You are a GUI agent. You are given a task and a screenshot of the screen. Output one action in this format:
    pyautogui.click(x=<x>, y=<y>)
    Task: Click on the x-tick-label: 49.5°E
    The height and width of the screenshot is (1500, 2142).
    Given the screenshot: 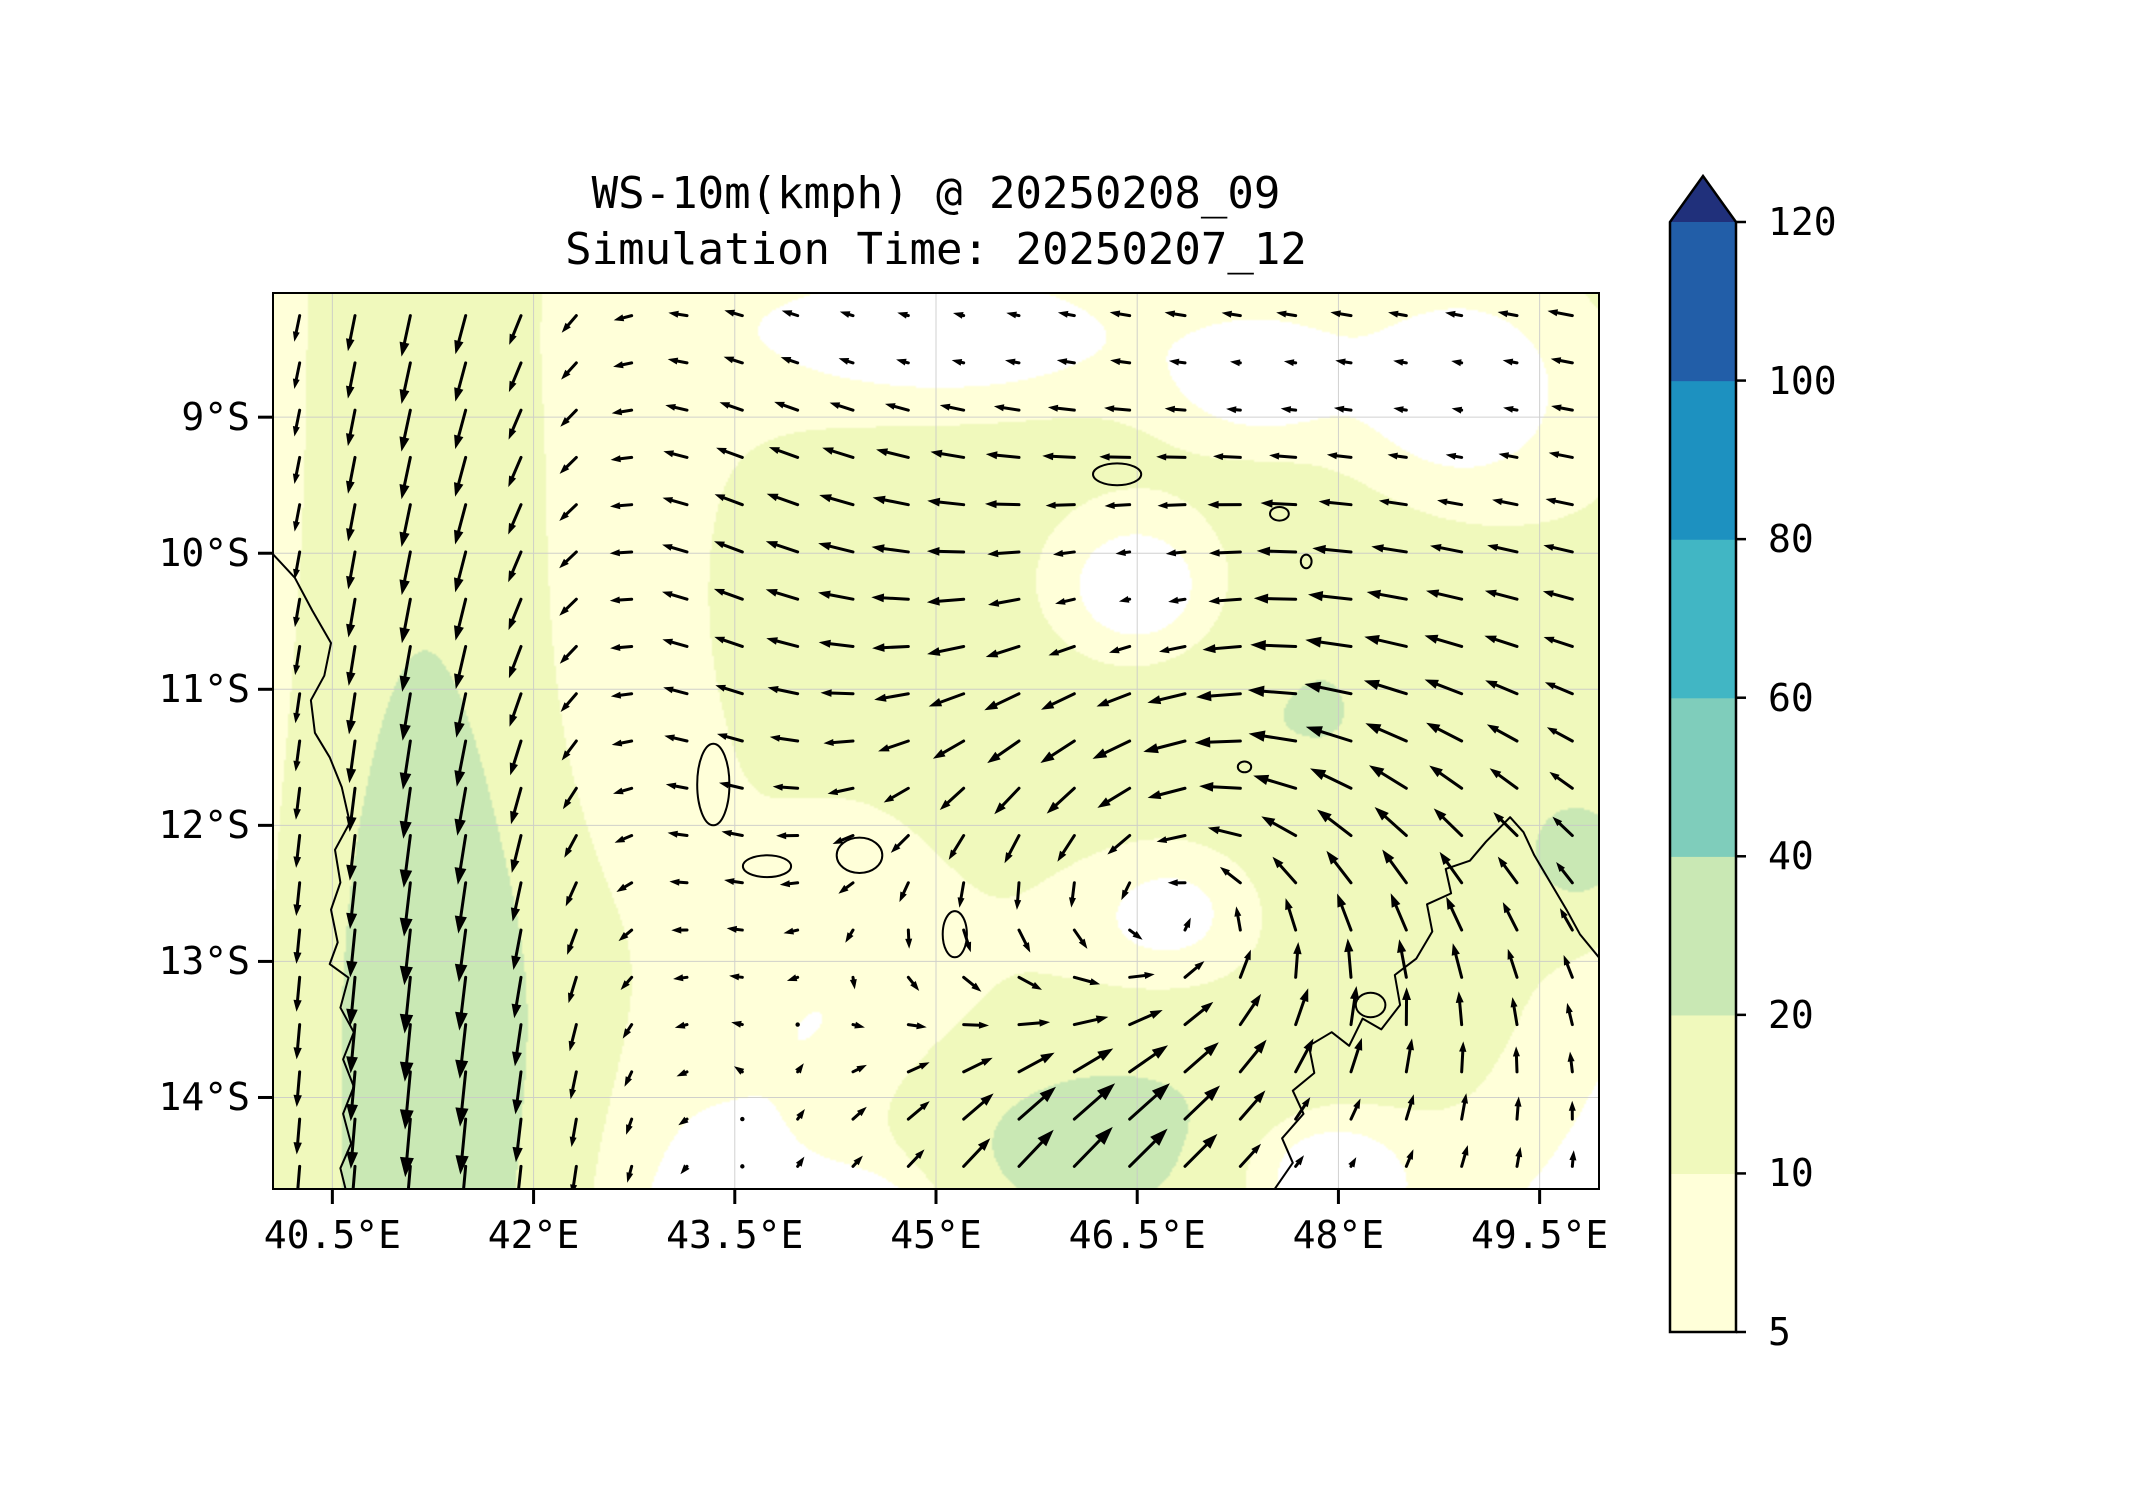 What is the action you would take?
    pyautogui.click(x=1539, y=1235)
    